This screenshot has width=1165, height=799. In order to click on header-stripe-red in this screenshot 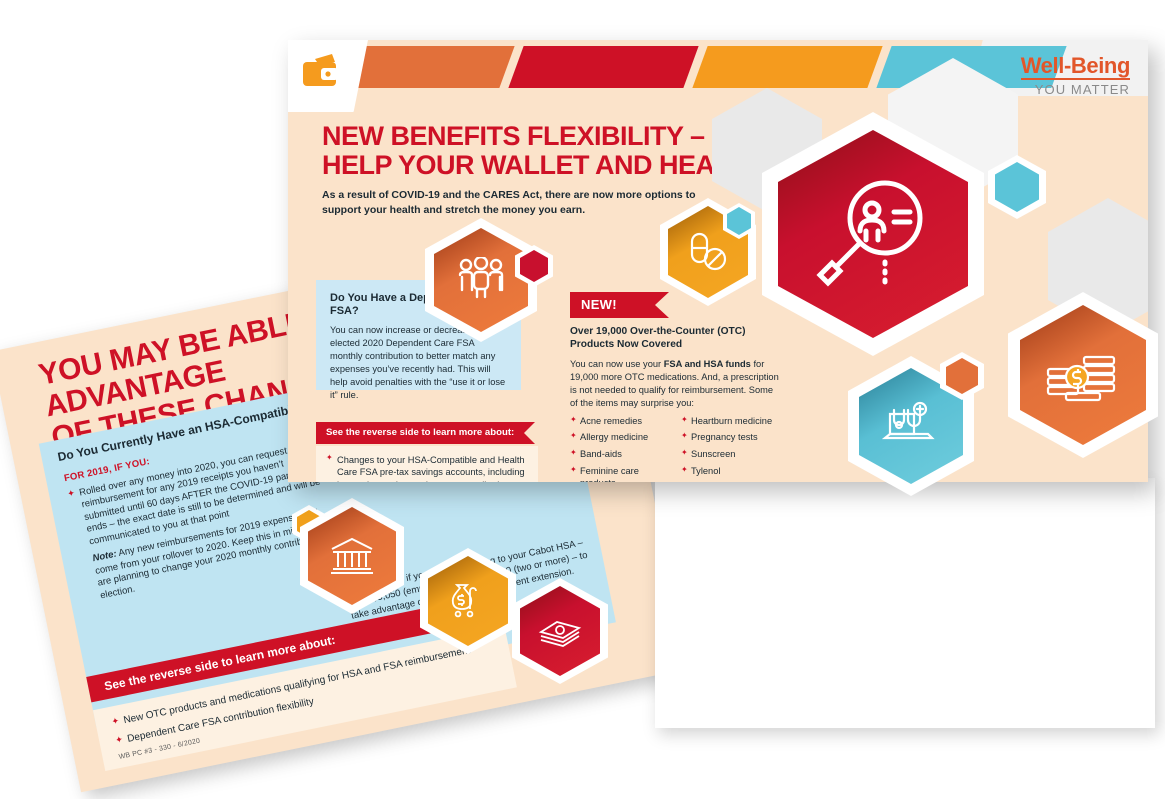, I will do `click(603, 67)`.